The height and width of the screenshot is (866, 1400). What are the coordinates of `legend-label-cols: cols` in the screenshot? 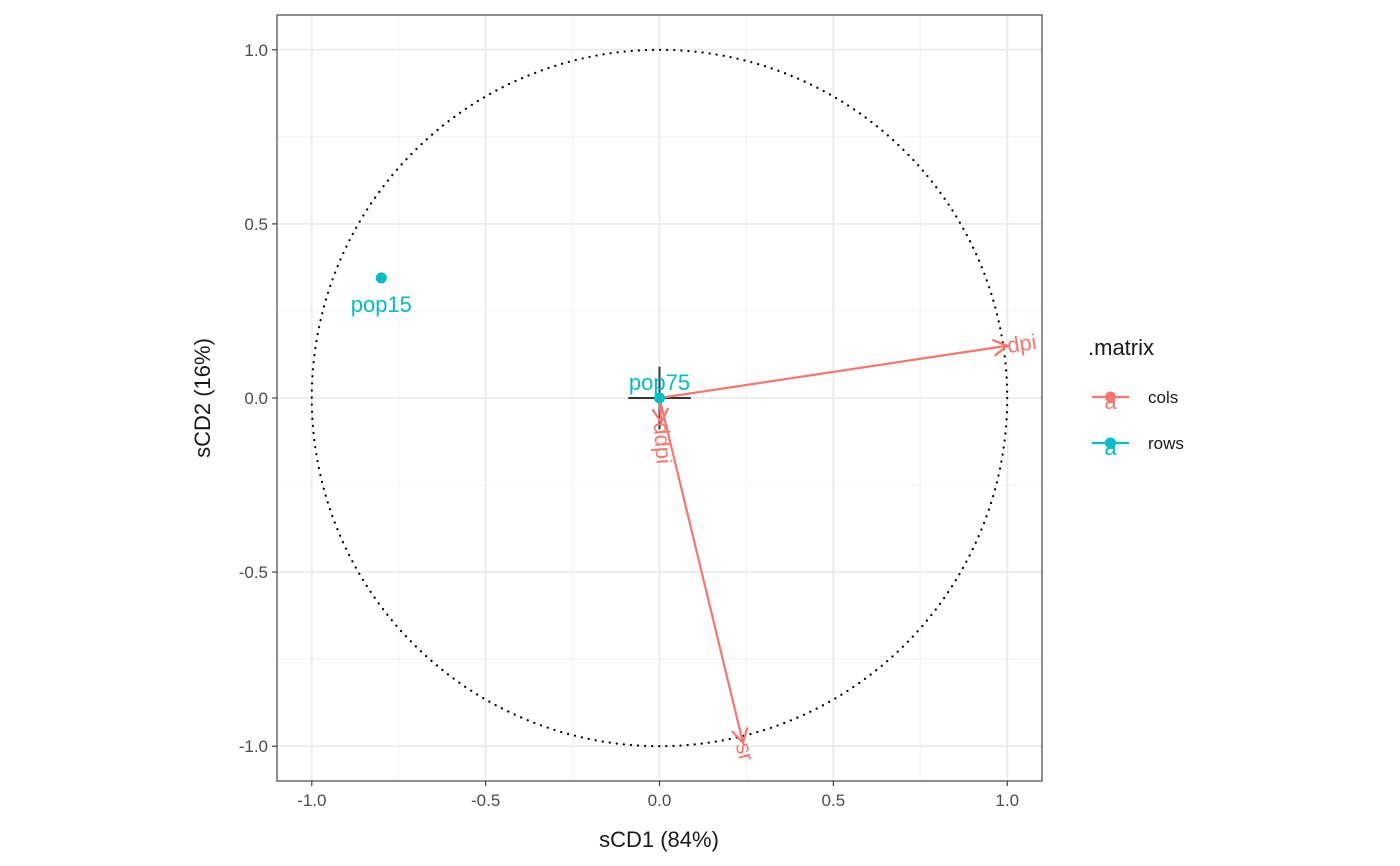 It's located at (1163, 397).